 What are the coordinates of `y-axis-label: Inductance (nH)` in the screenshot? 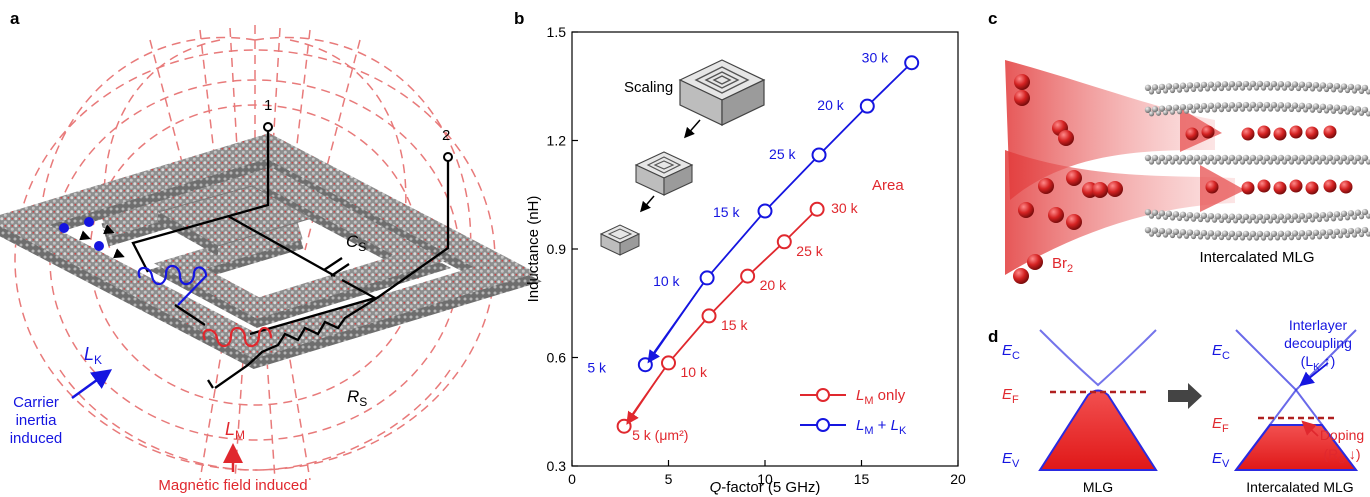 It's located at (533, 249).